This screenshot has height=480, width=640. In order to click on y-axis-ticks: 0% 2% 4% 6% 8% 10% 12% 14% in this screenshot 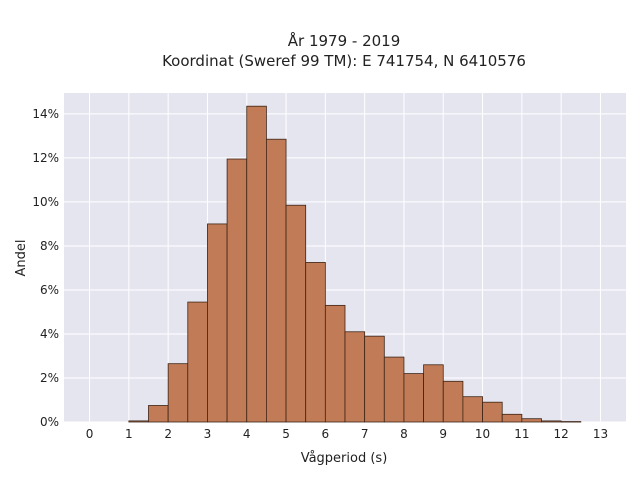, I will do `click(45, 268)`.